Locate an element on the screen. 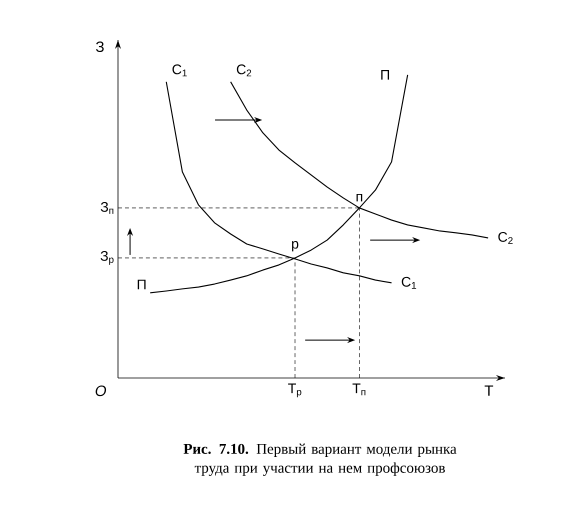  text: П is located at coordinates (385, 75).